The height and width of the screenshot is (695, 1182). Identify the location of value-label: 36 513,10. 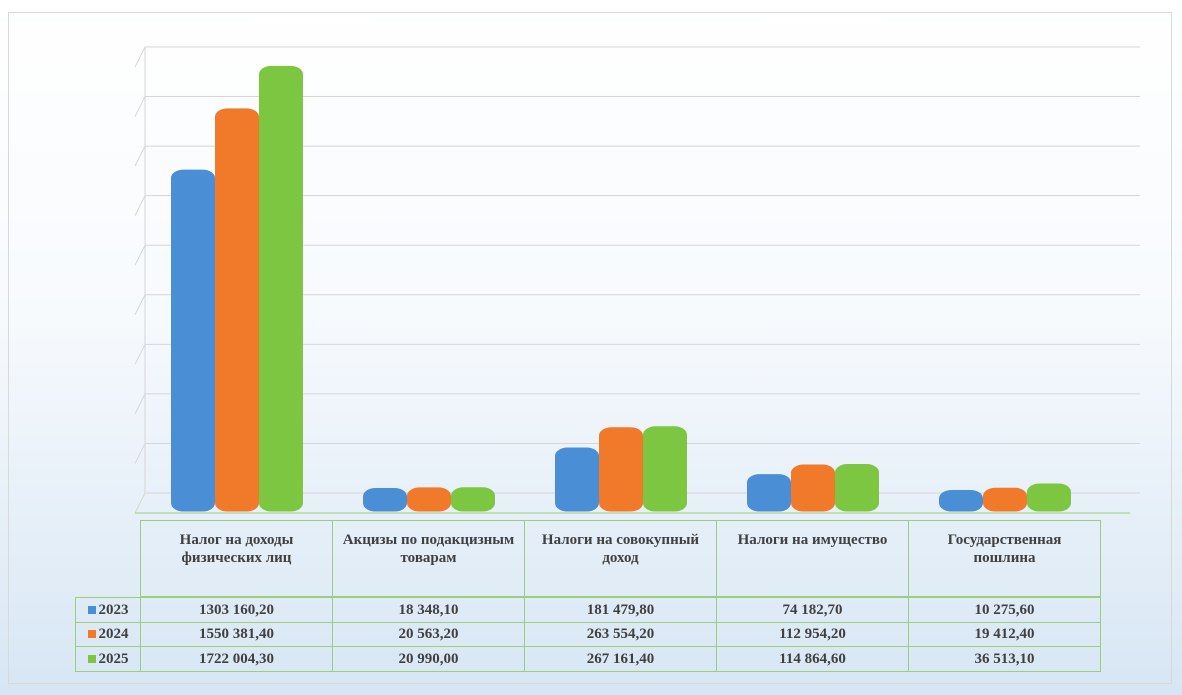
(1004, 659).